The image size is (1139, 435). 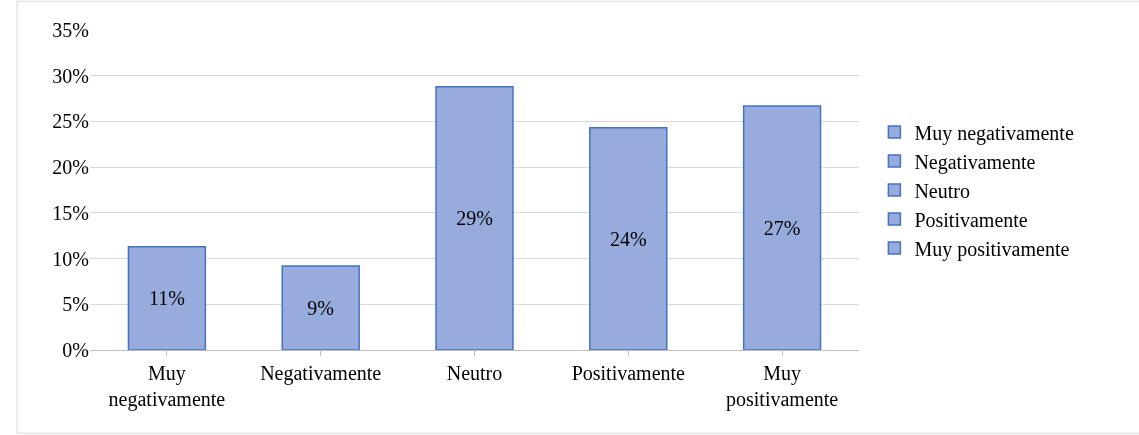 What do you see at coordinates (975, 162) in the screenshot?
I see `legend-label: Negativamente` at bounding box center [975, 162].